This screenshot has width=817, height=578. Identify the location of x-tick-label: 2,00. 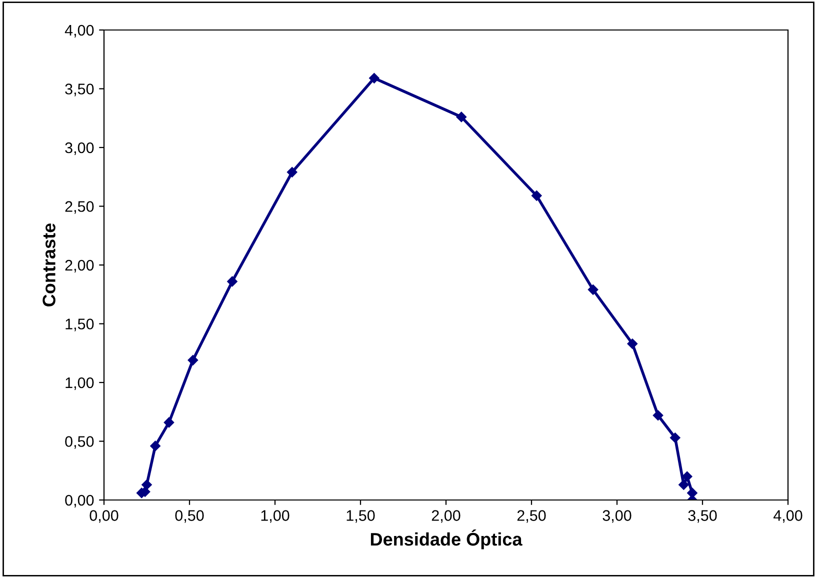
(446, 516).